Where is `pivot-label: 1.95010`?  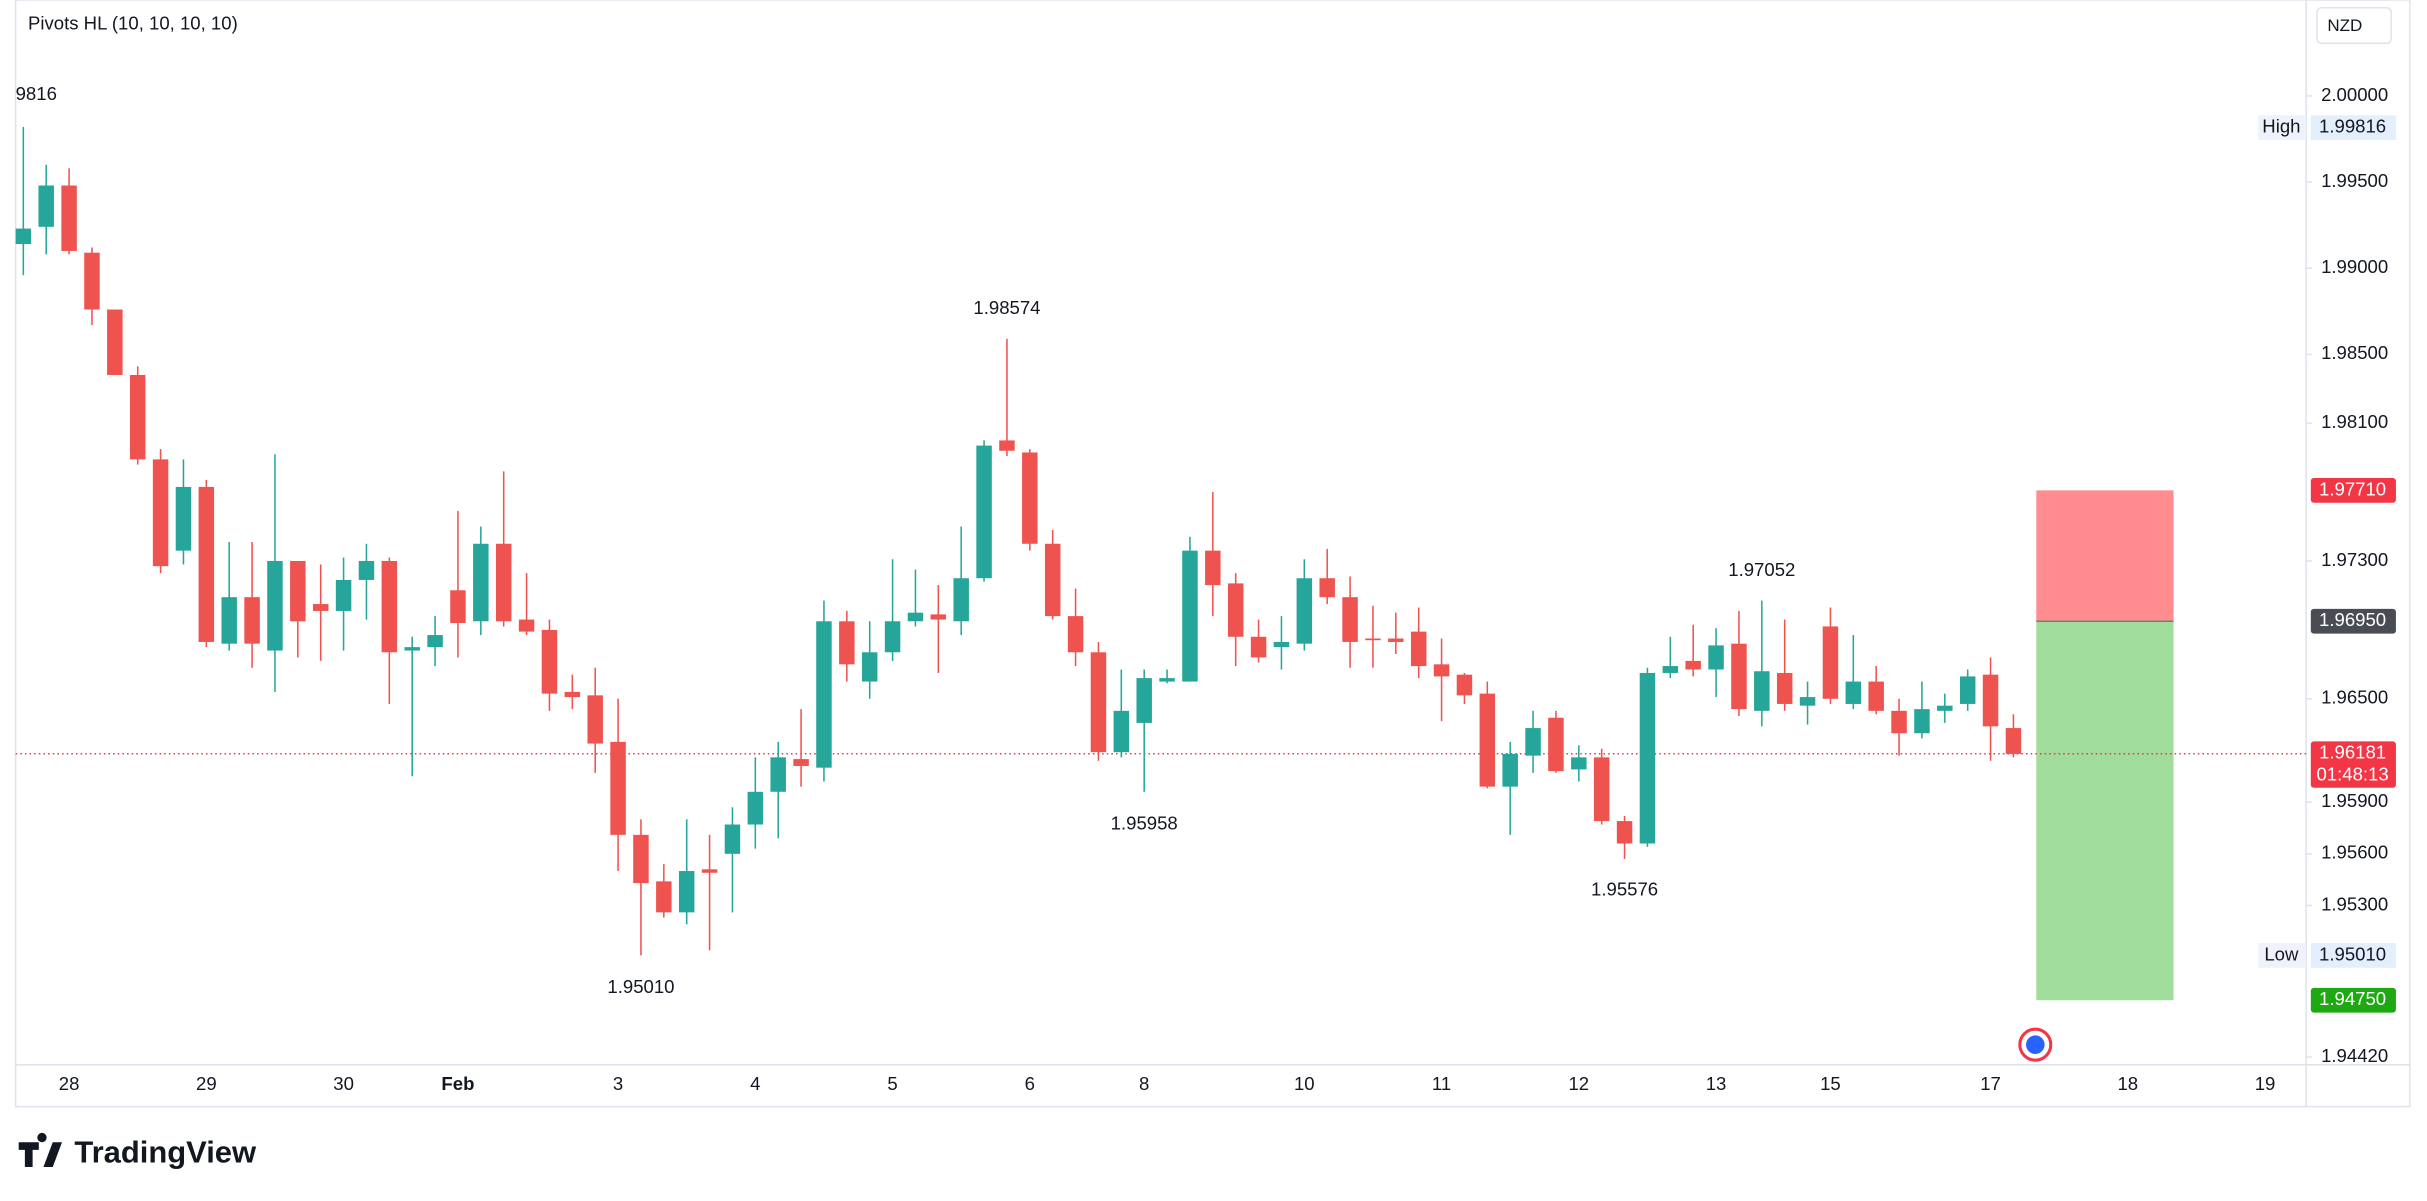
pivot-label: 1.95010 is located at coordinates (640, 986).